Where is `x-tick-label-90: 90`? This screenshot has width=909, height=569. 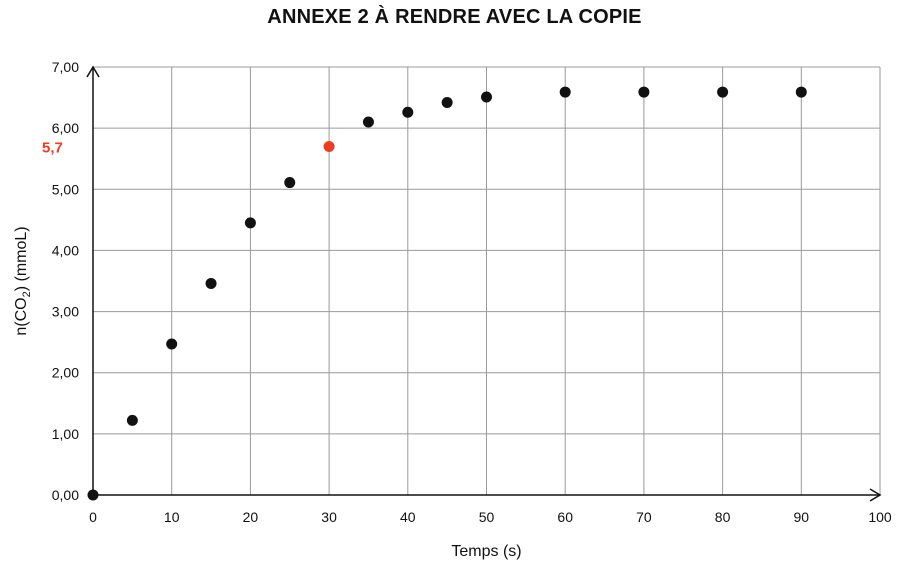
x-tick-label-90: 90 is located at coordinates (802, 517).